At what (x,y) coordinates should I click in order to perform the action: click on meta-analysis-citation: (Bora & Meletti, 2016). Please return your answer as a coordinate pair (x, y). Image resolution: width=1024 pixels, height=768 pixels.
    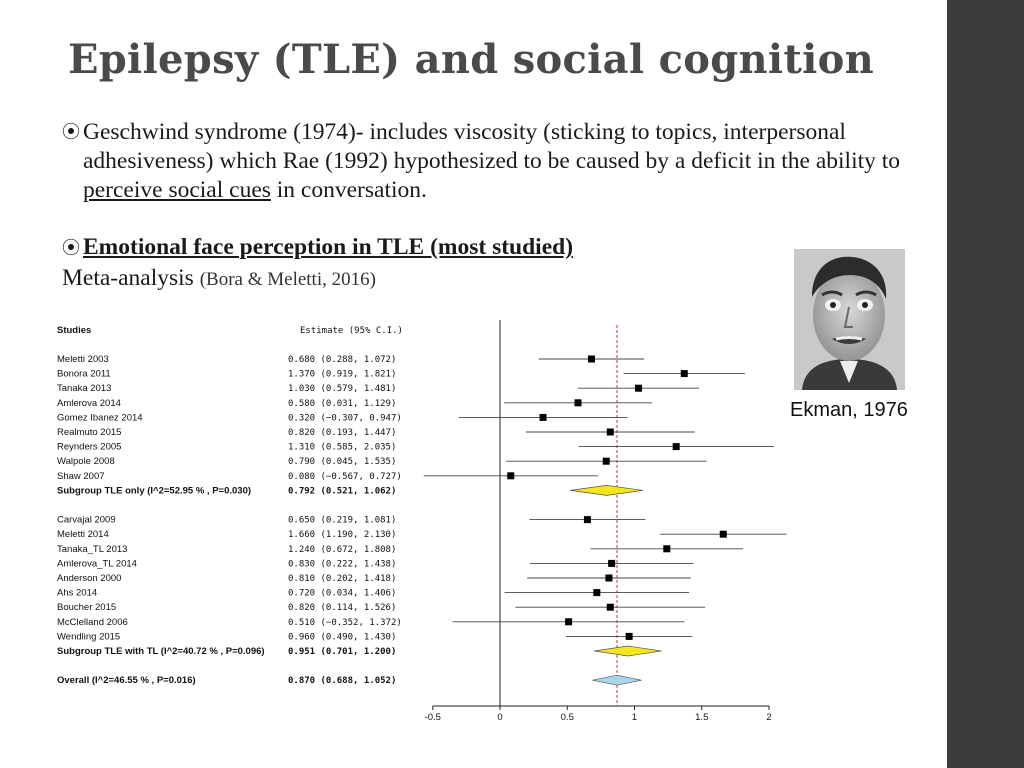
    Looking at the image, I should click on (287, 279).